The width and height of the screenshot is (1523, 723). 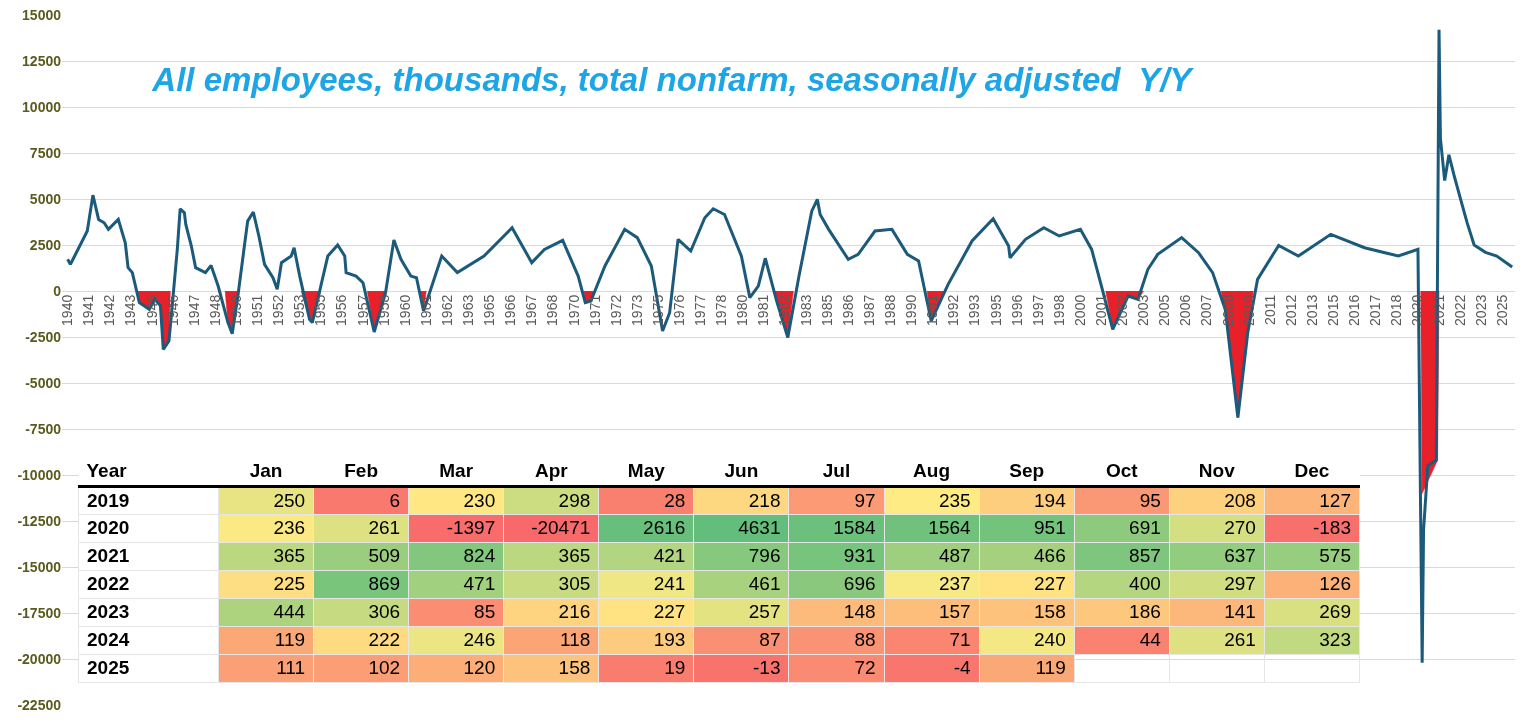 I want to click on x-tick-label: 1962, so click(x=446, y=310).